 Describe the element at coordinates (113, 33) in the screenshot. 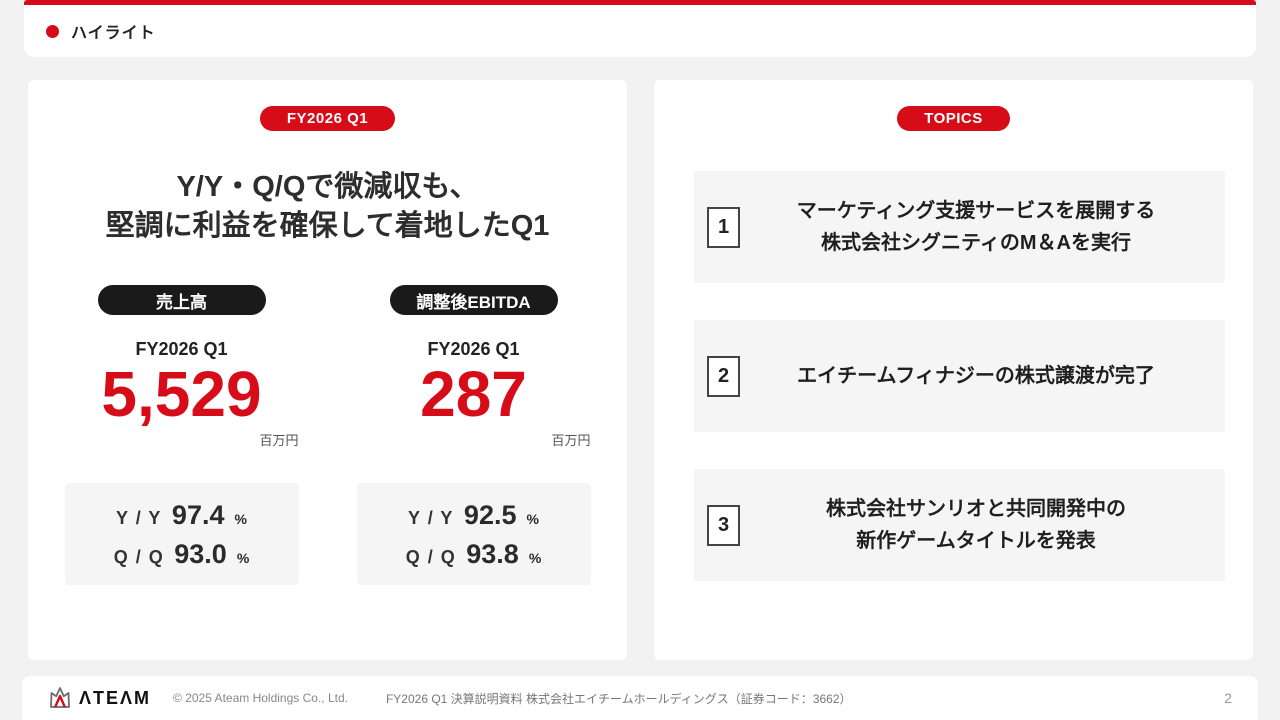

I see `slide-section-title: ハイライト` at that location.